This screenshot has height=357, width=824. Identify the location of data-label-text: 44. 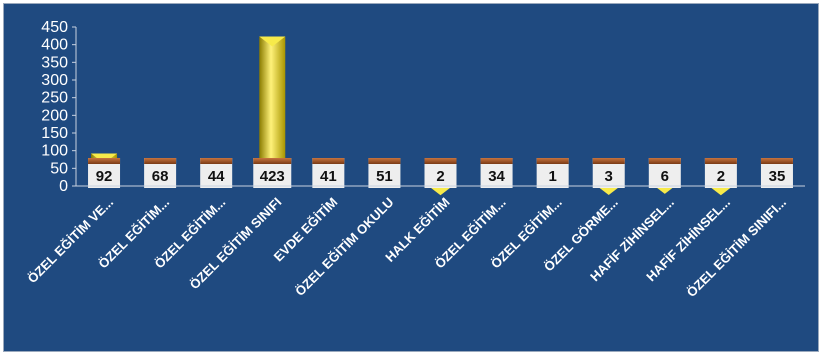
(216, 176).